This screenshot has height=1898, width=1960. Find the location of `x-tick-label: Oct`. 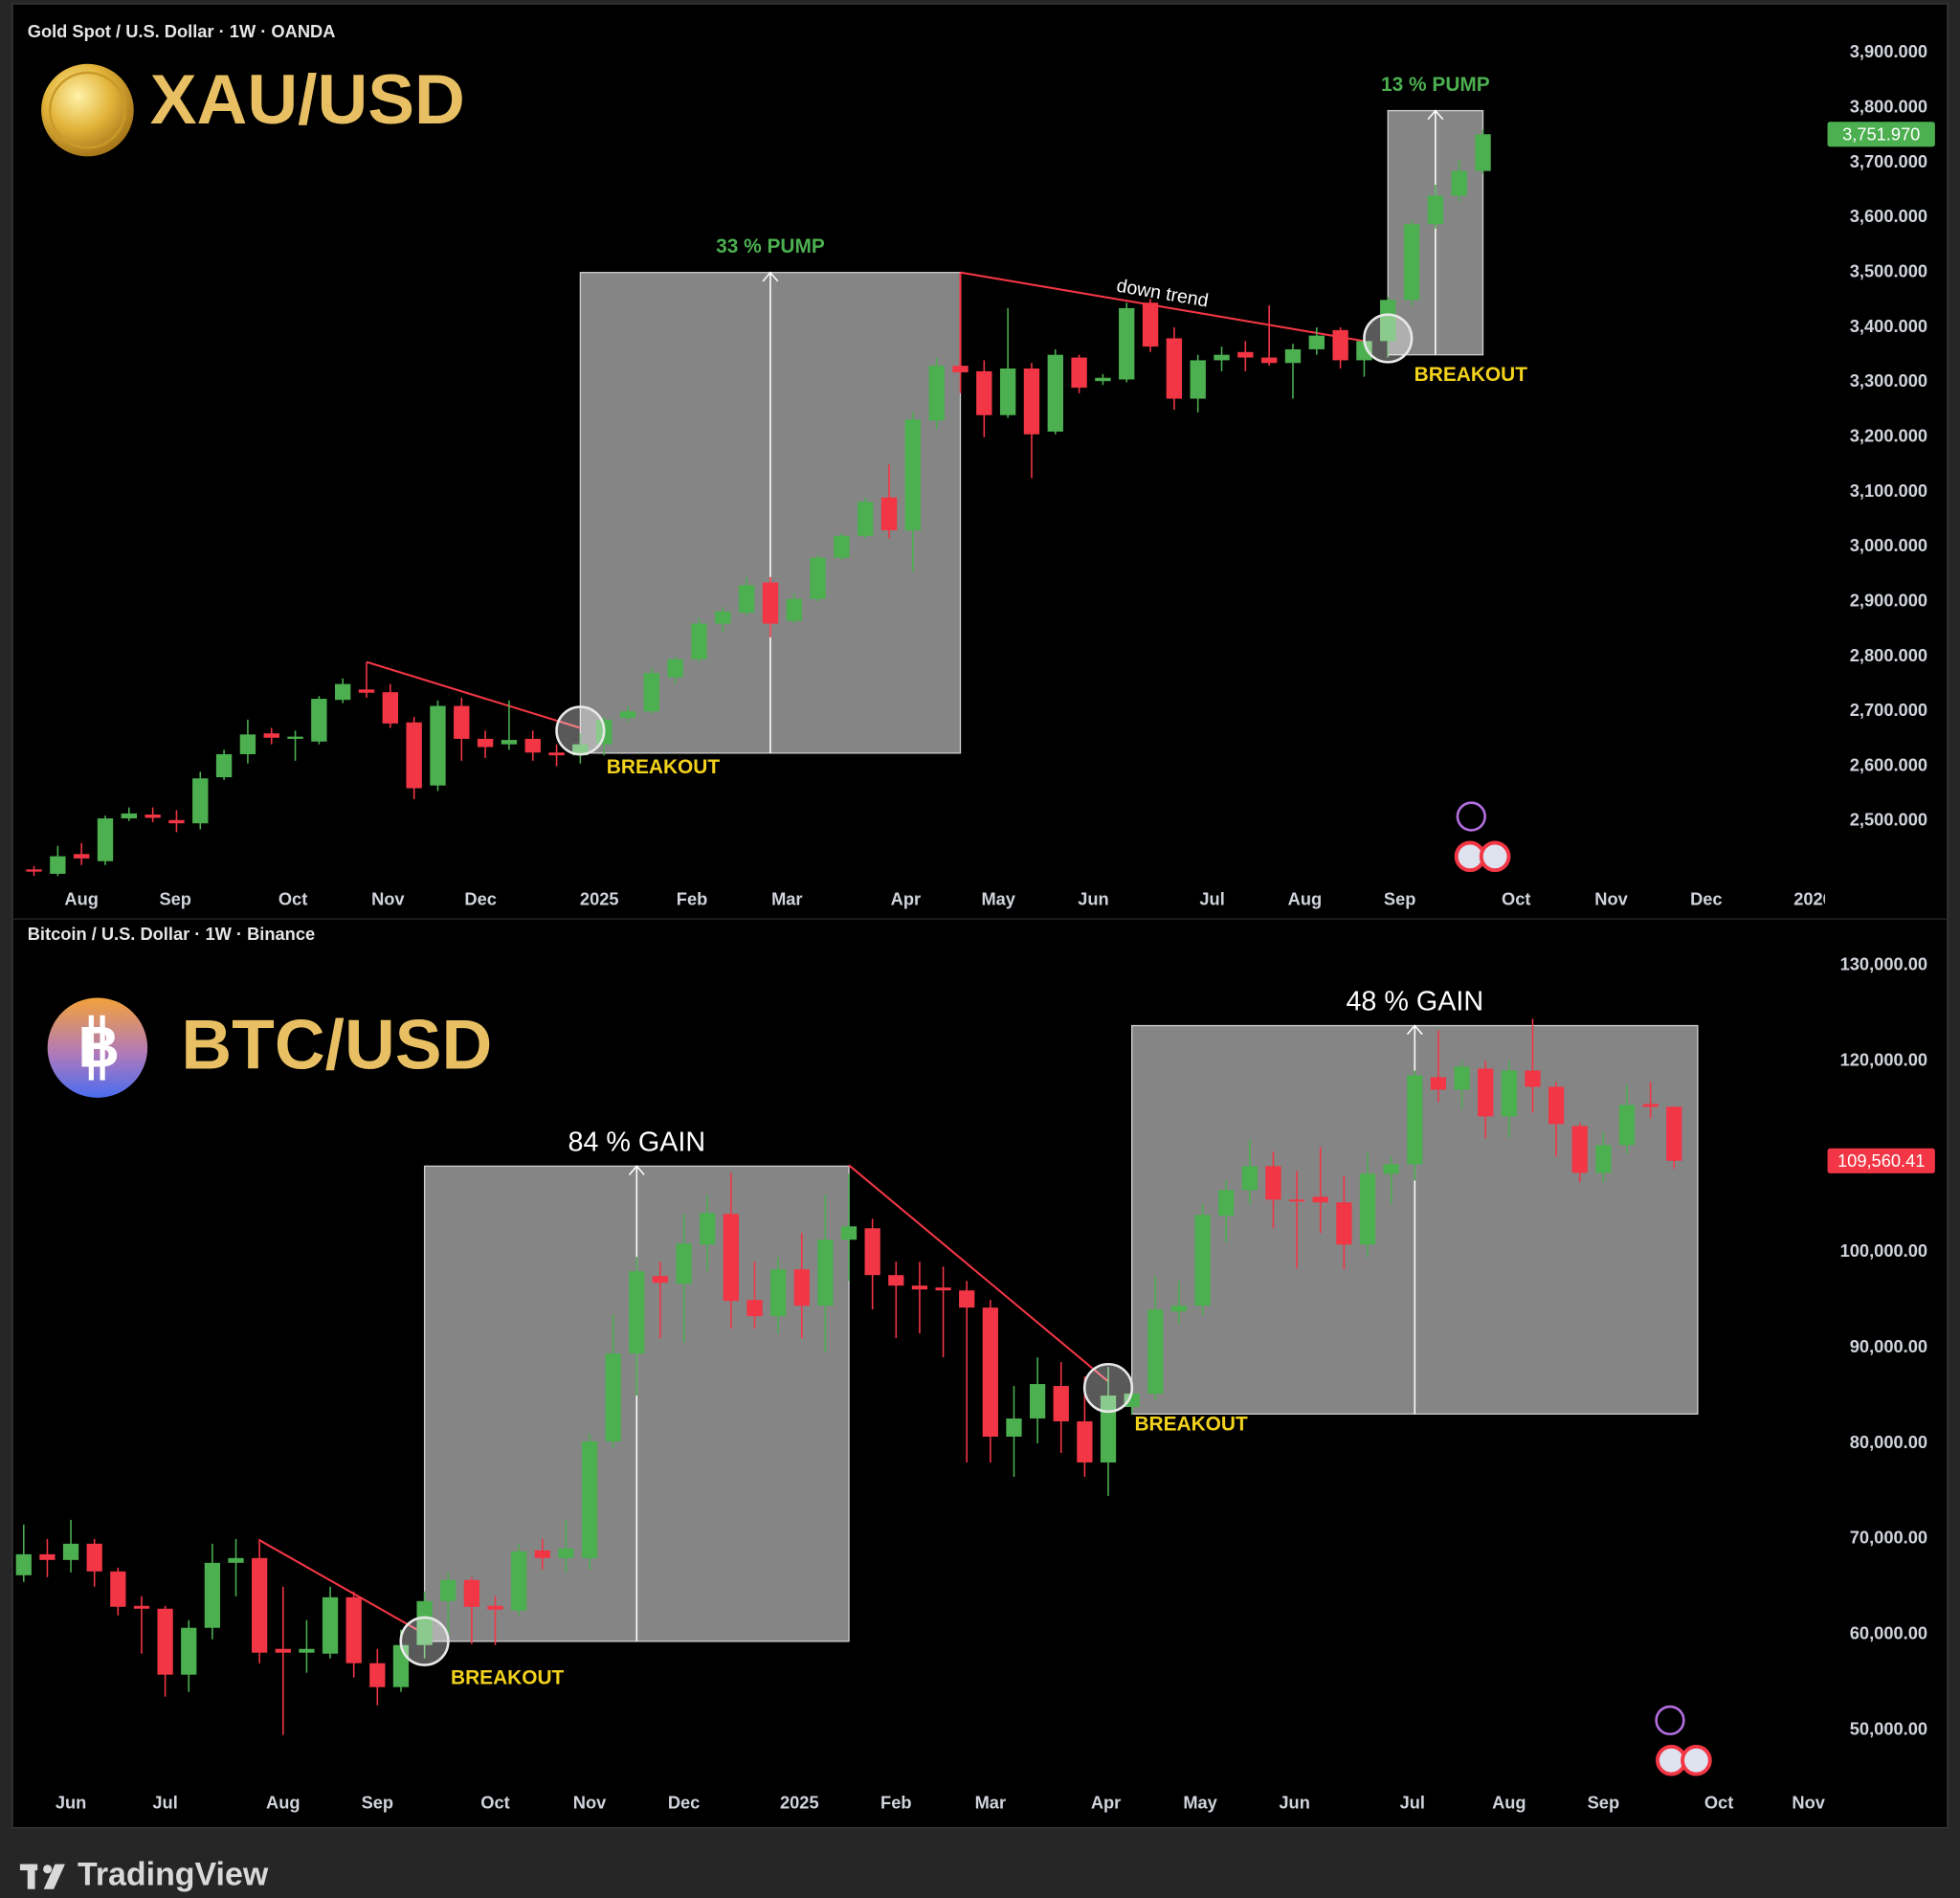

x-tick-label: Oct is located at coordinates (1516, 898).